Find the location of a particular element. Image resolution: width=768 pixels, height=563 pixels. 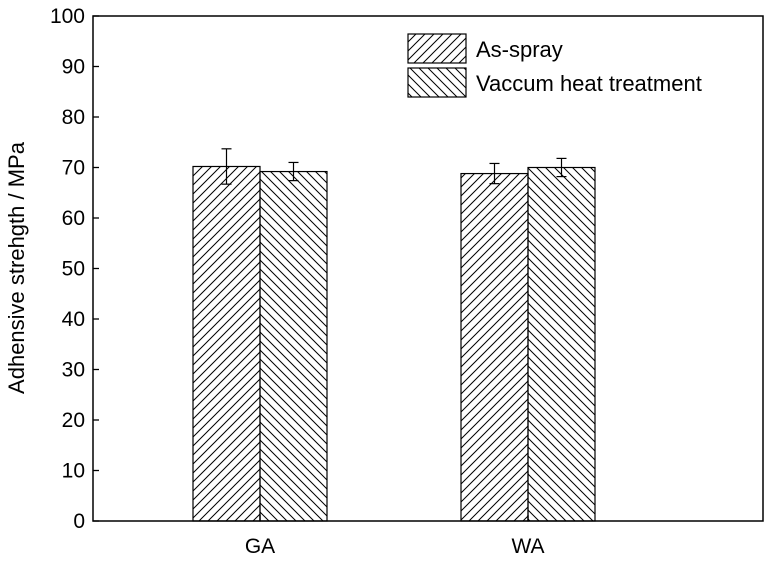

legend-swatch-as-spray is located at coordinates (437, 48).